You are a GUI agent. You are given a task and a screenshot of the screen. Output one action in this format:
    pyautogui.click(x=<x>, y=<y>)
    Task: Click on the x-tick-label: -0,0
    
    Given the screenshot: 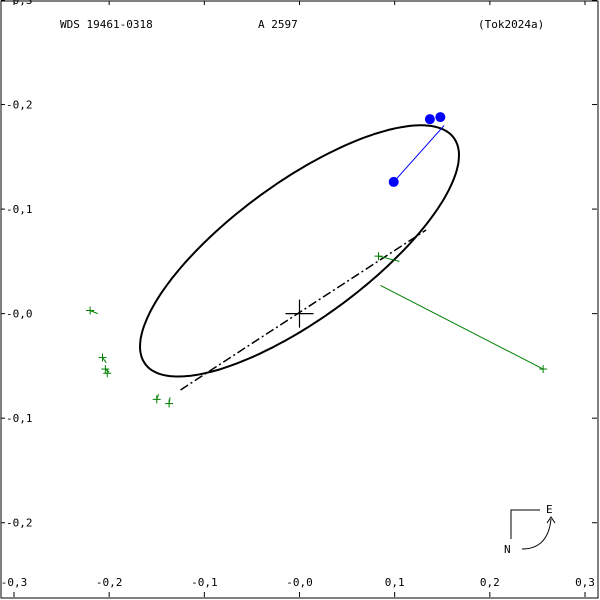 What is the action you would take?
    pyautogui.click(x=299, y=582)
    